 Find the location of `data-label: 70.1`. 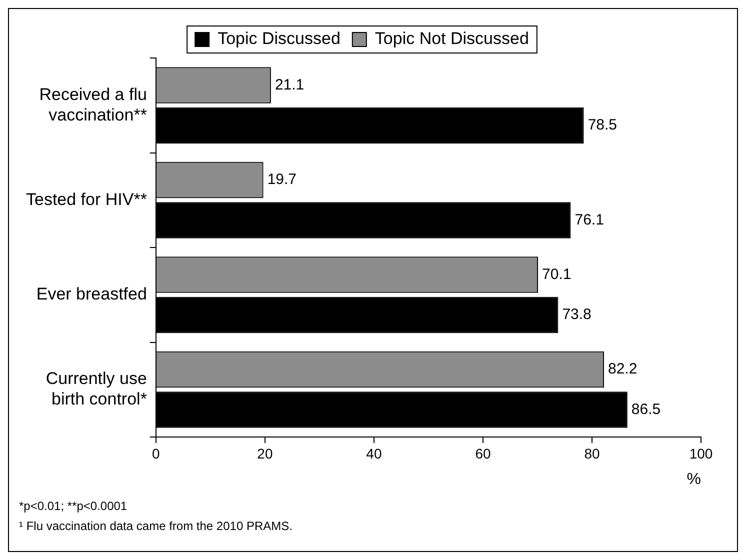

data-label: 70.1 is located at coordinates (557, 274).